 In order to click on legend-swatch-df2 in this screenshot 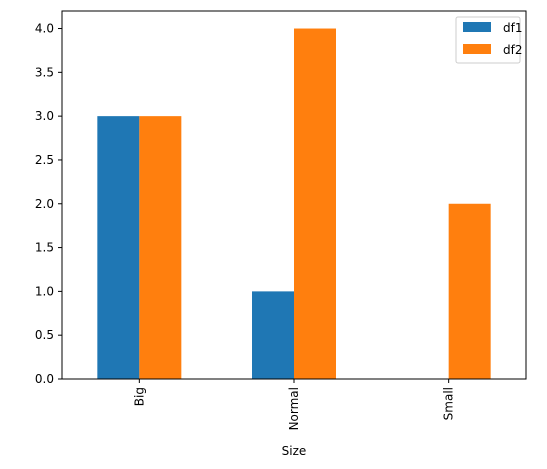, I will do `click(477, 49)`.